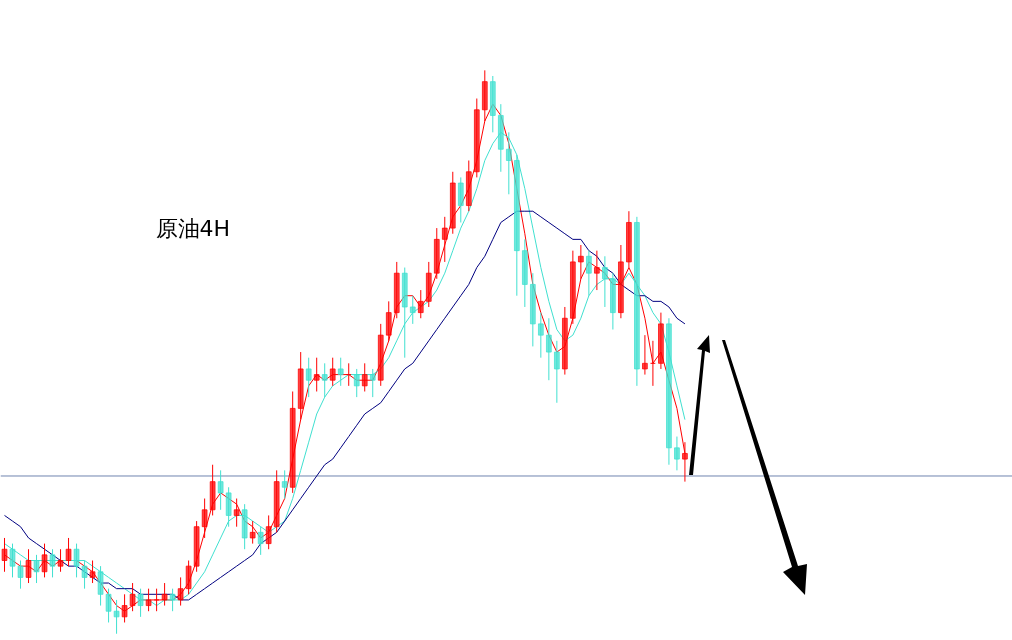  What do you see at coordinates (193, 228) in the screenshot?
I see `text: 原油4H` at bounding box center [193, 228].